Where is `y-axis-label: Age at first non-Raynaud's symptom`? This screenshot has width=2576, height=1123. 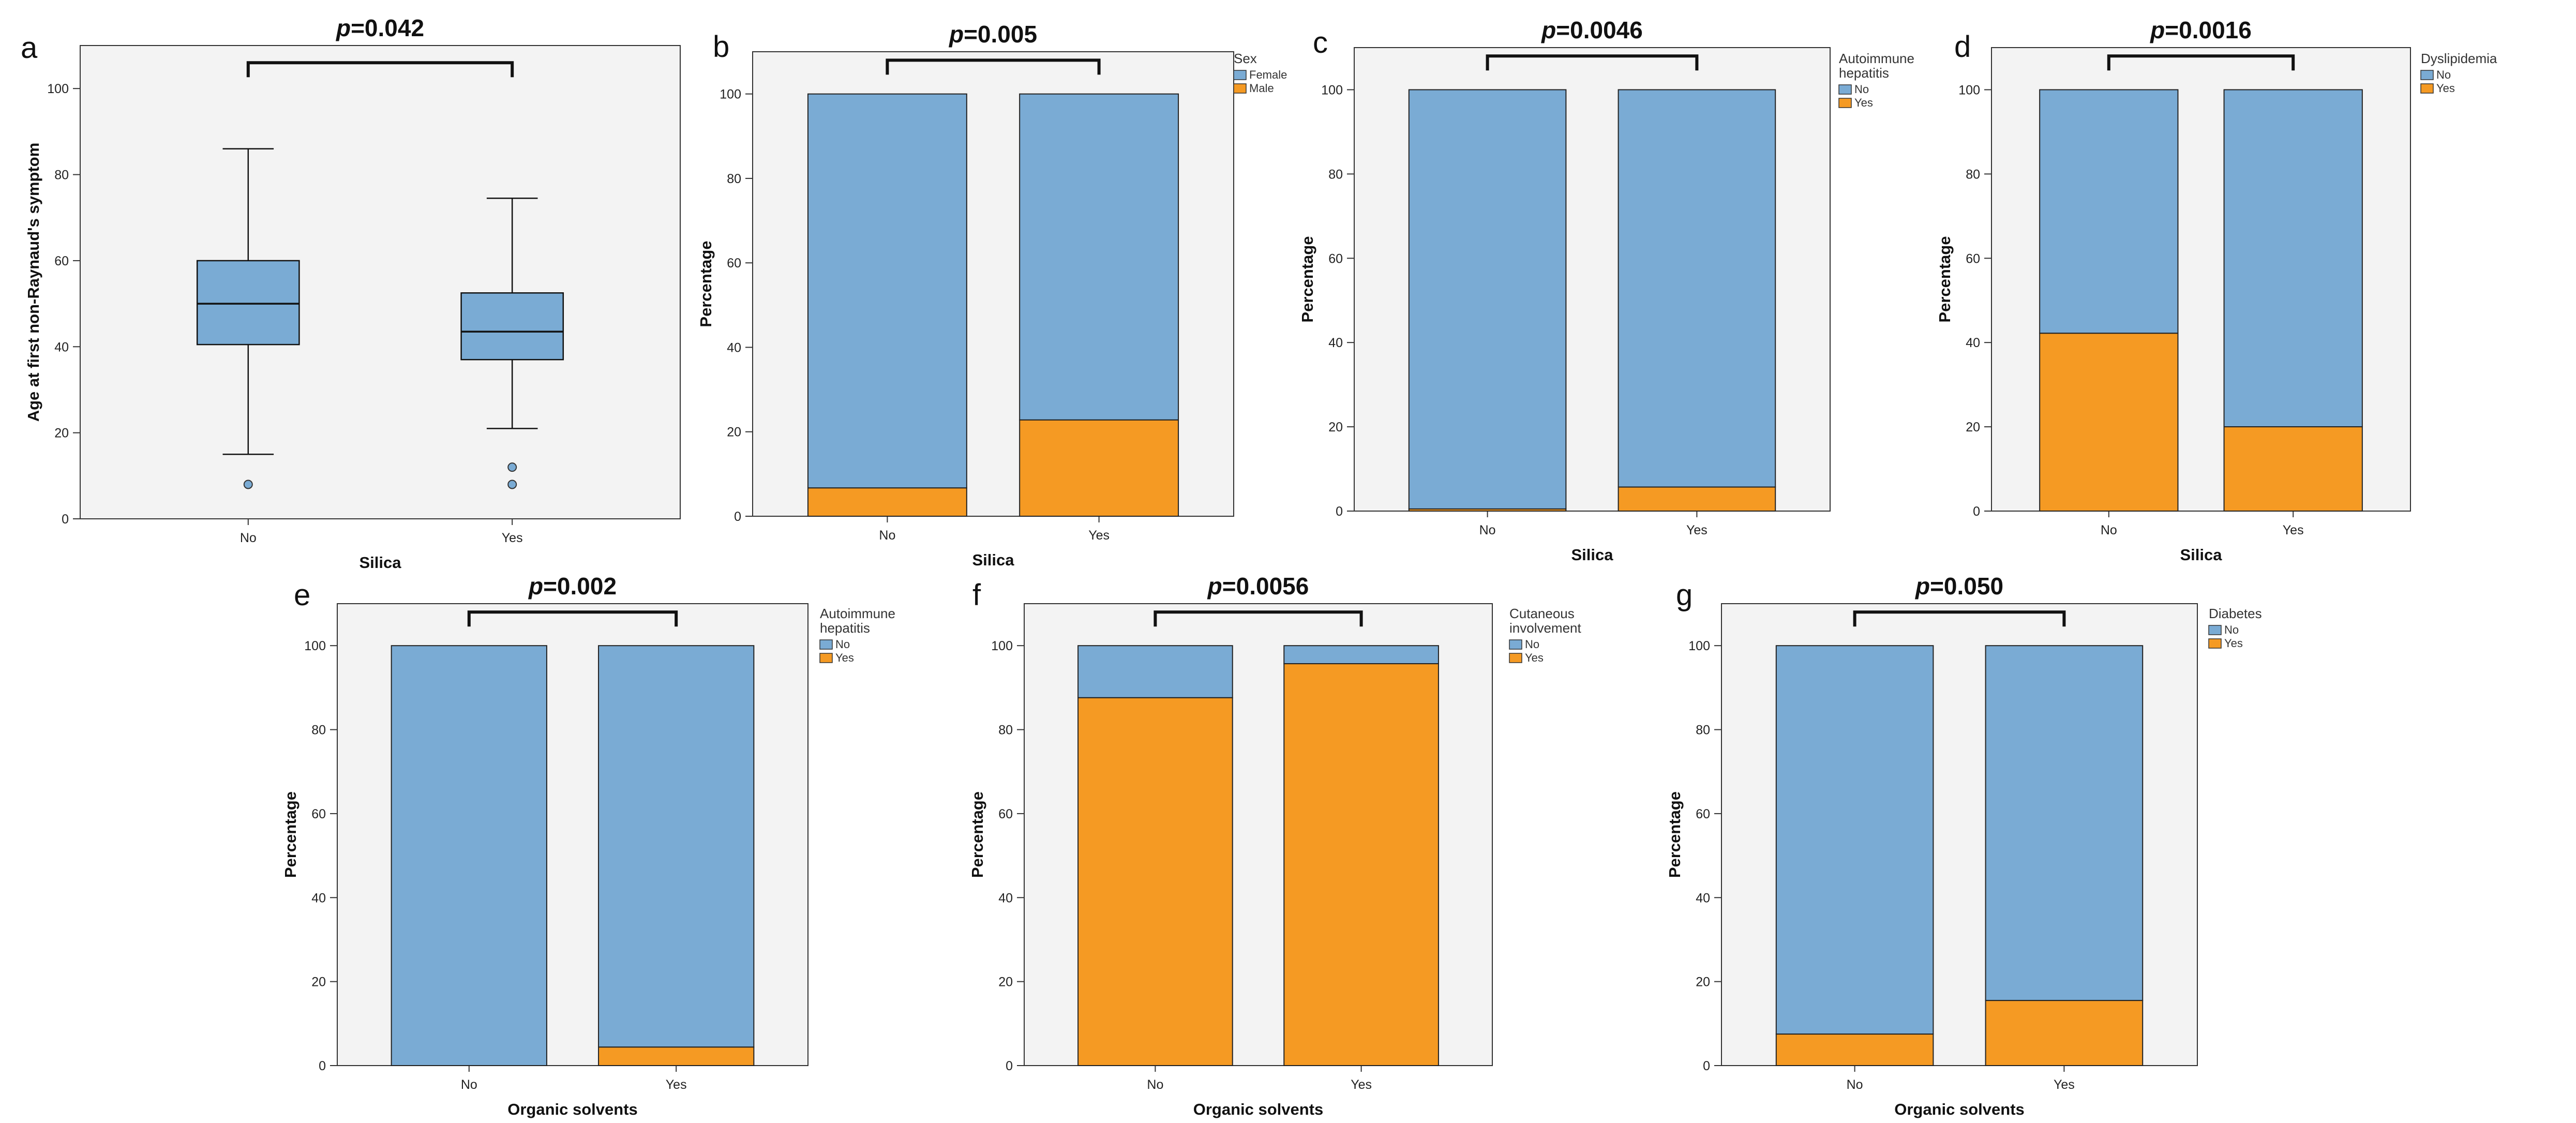
y-axis-label: Age at first non-Raynaud's symptom is located at coordinates (33, 282).